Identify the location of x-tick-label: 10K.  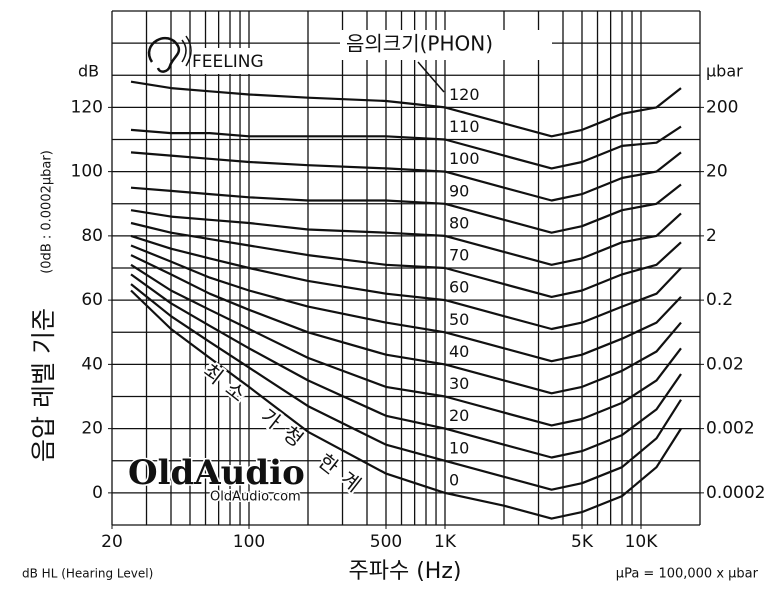
(642, 542).